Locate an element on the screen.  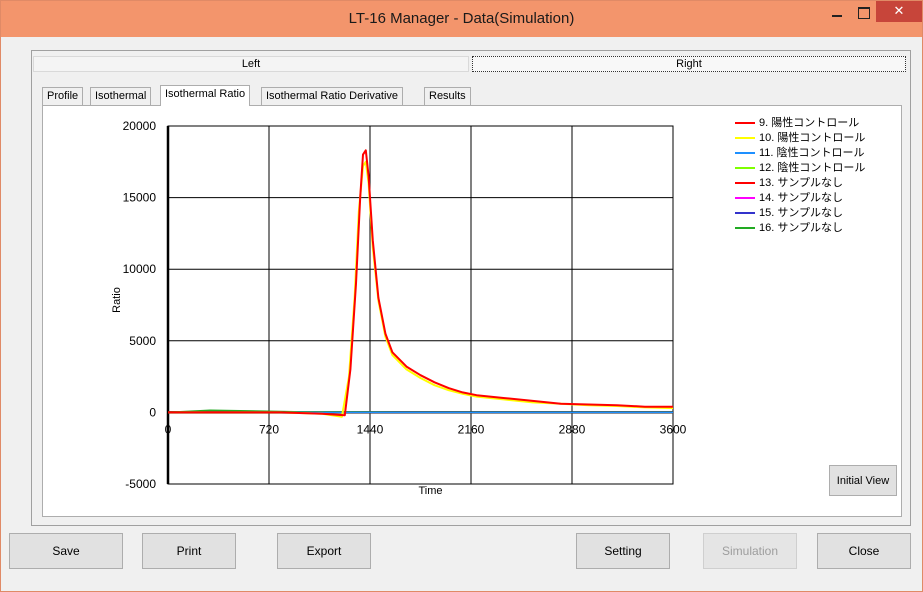
y-tick-label: 15000 is located at coordinates (140, 198).